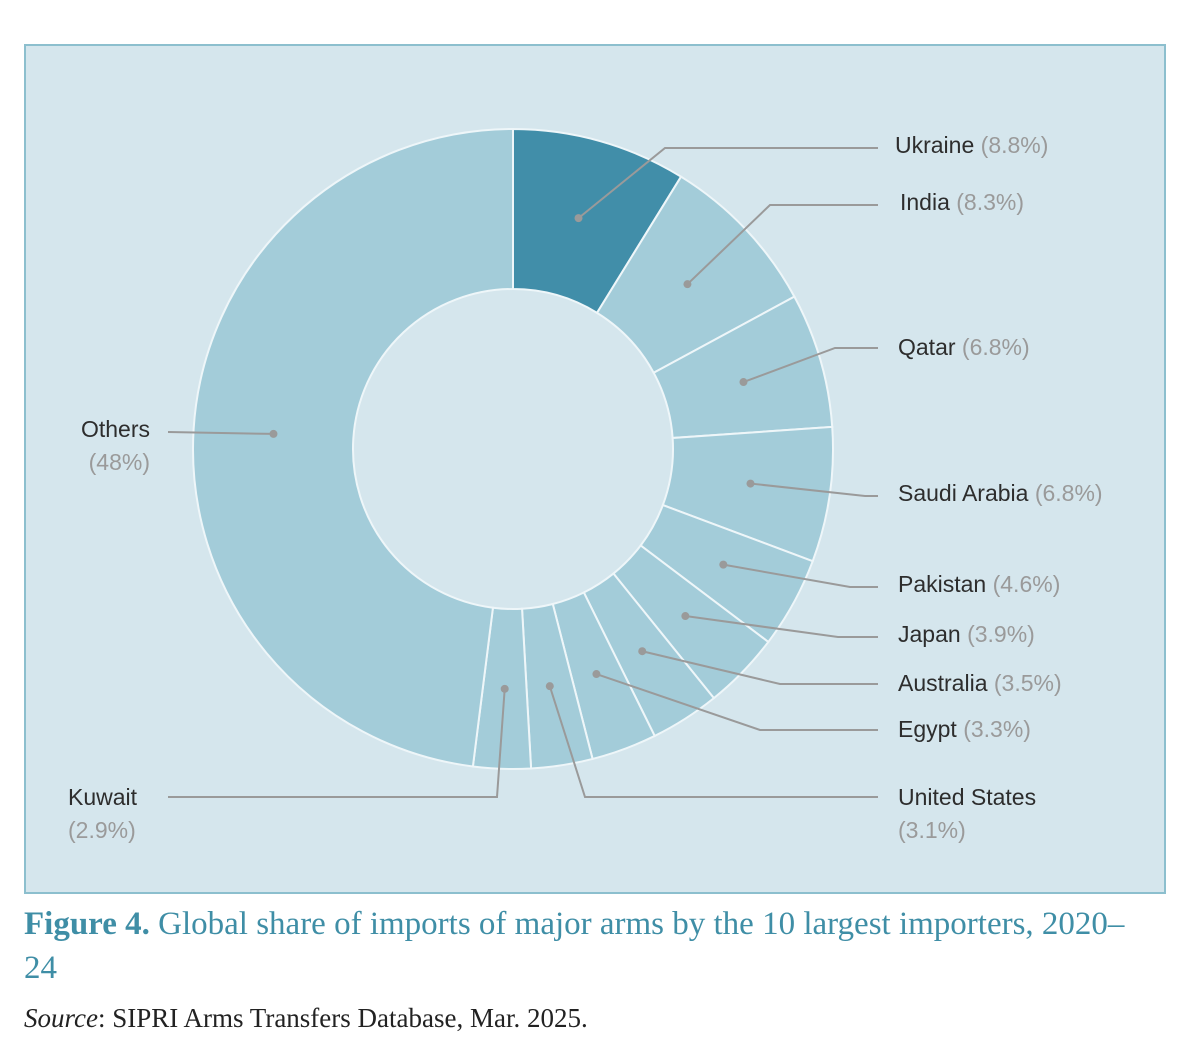  I want to click on slice-name: Saudi Arabia, so click(963, 493).